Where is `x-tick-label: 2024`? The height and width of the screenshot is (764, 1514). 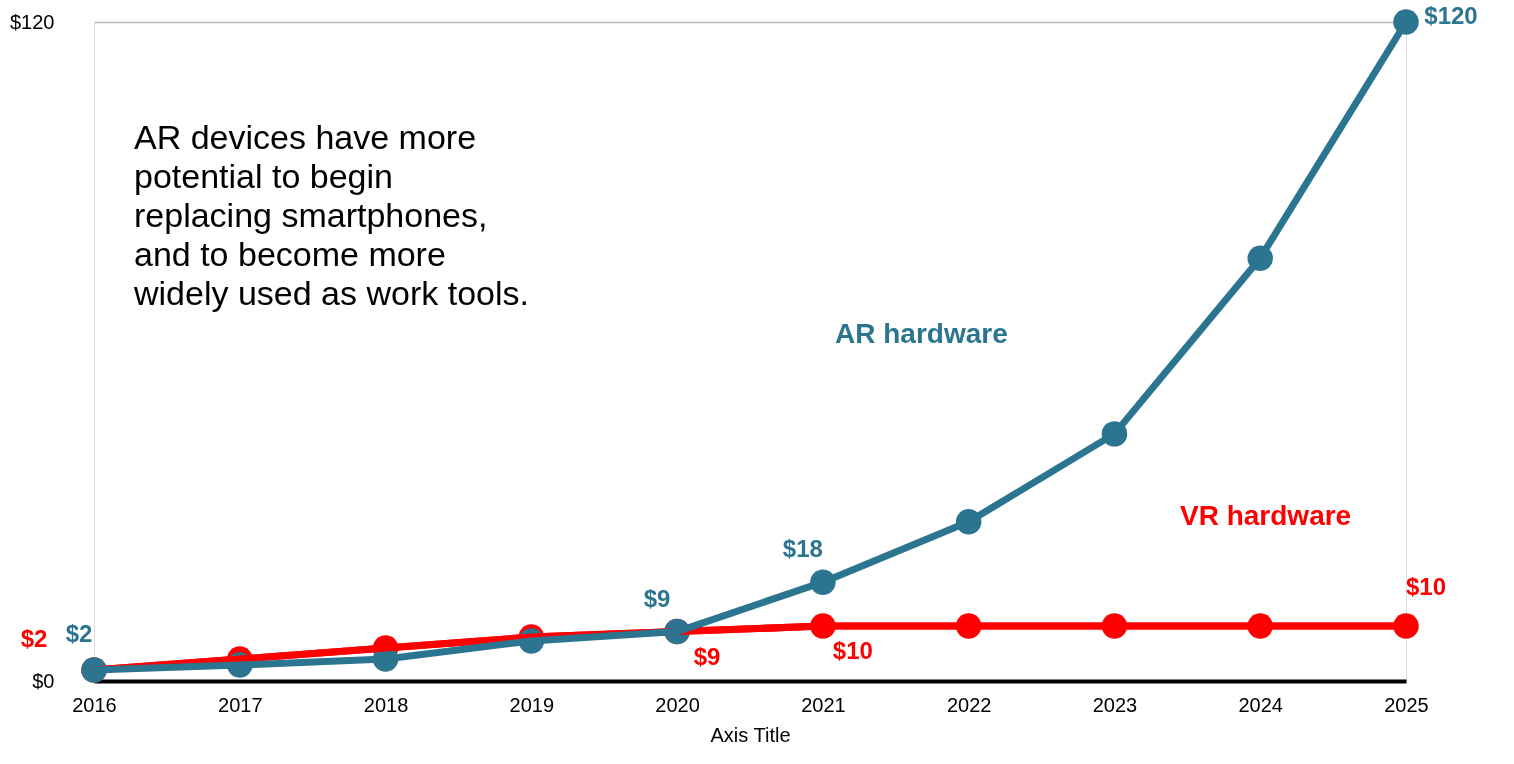 x-tick-label: 2024 is located at coordinates (1260, 704).